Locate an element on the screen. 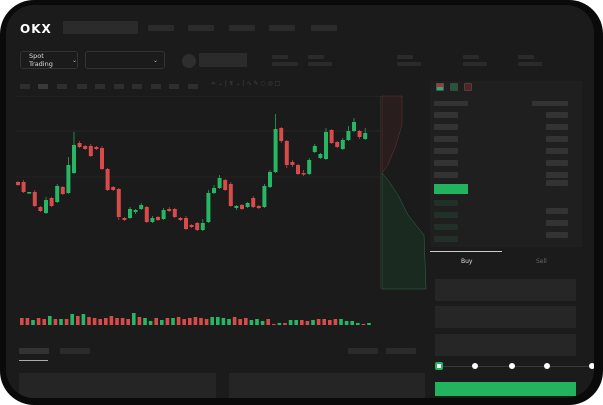  market-type-dropdown: Spot Trading ⌄ is located at coordinates (49, 60).